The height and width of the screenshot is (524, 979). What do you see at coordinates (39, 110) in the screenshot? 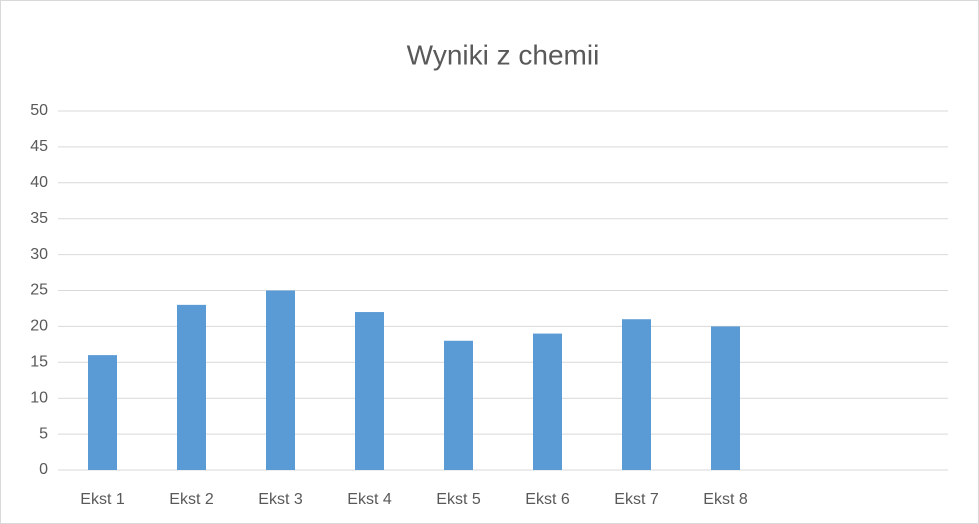
I see `y-tick-label: 50` at bounding box center [39, 110].